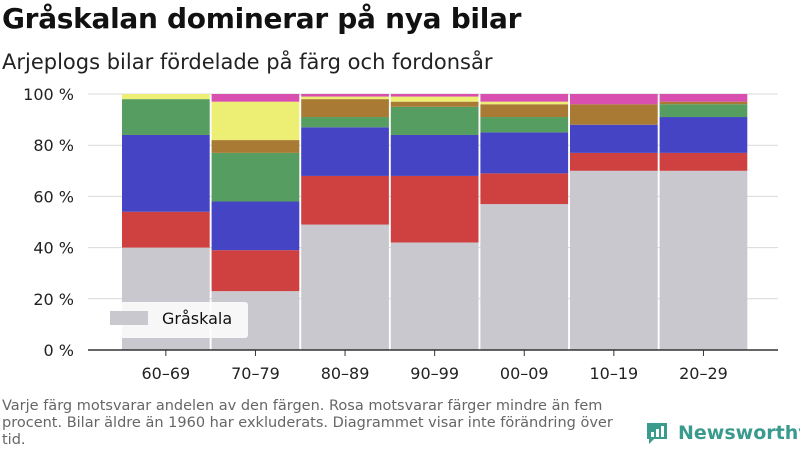 This screenshot has width=800, height=450. I want to click on x-tick-label: 10–19, so click(613, 373).